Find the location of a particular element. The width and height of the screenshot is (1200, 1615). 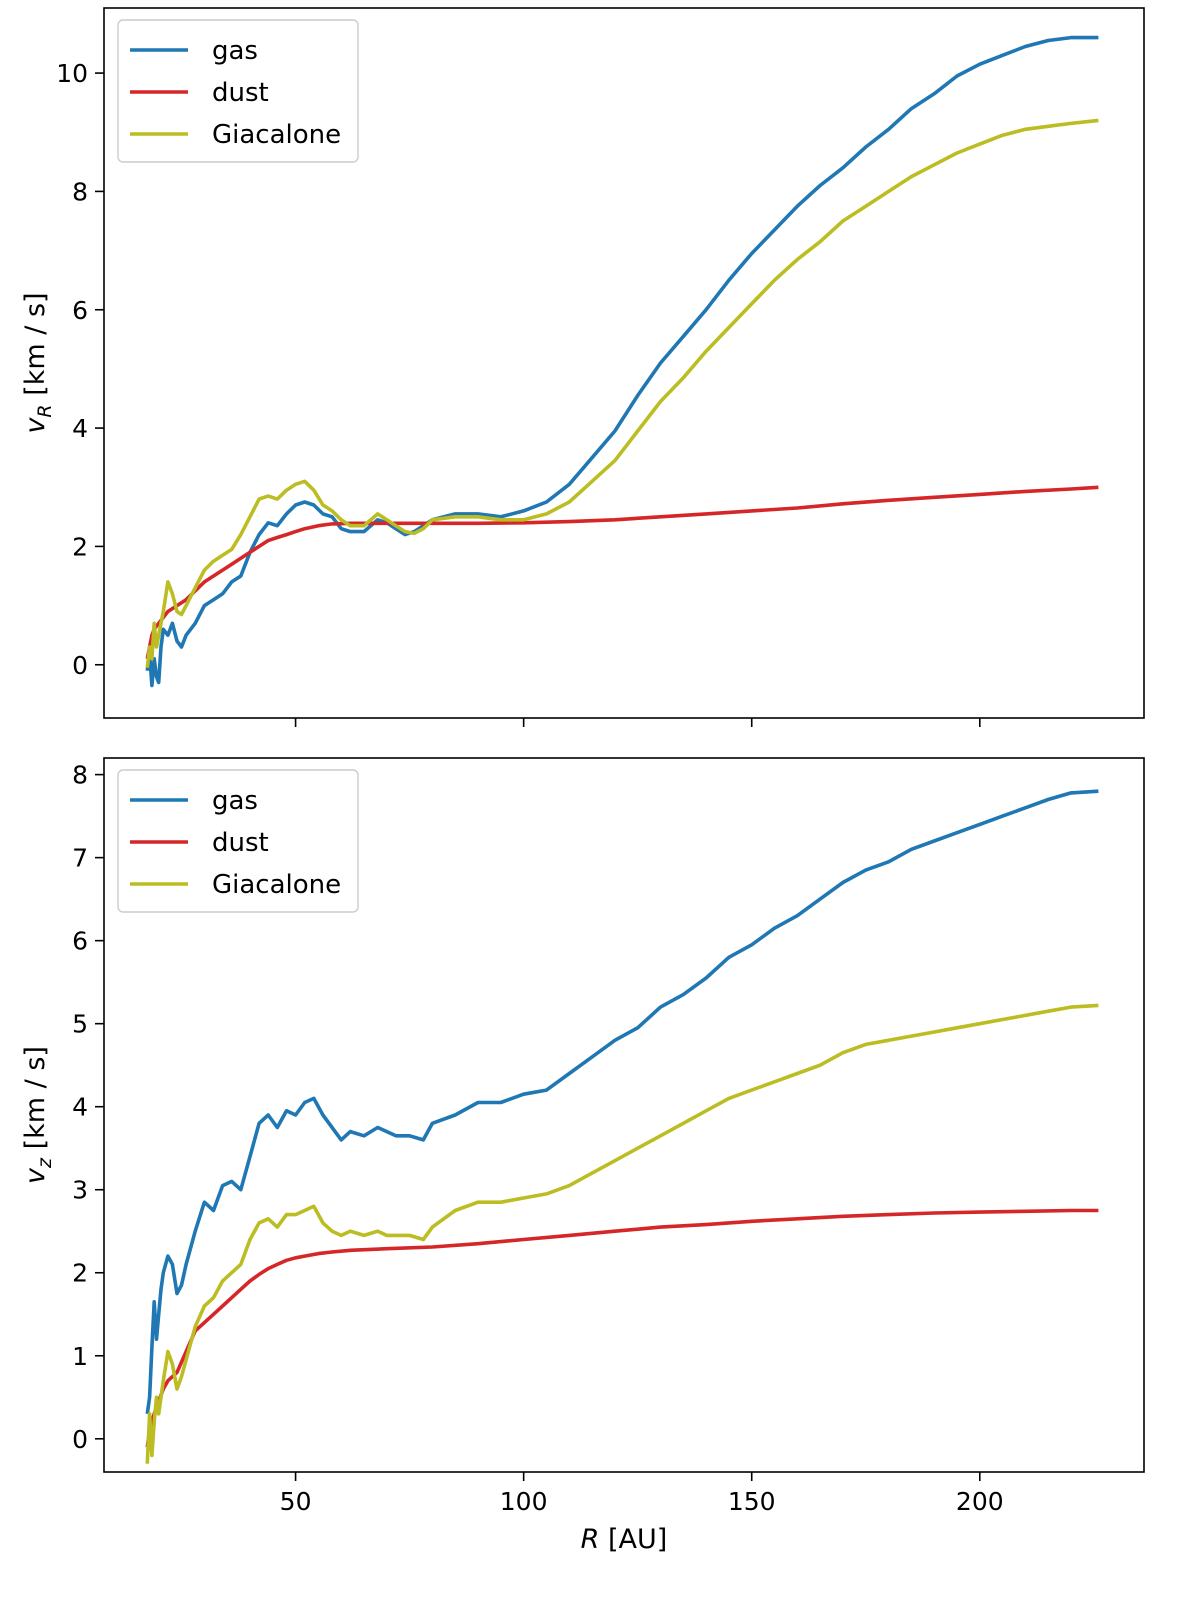

vr-legend-label-dust: dust is located at coordinates (240, 93).